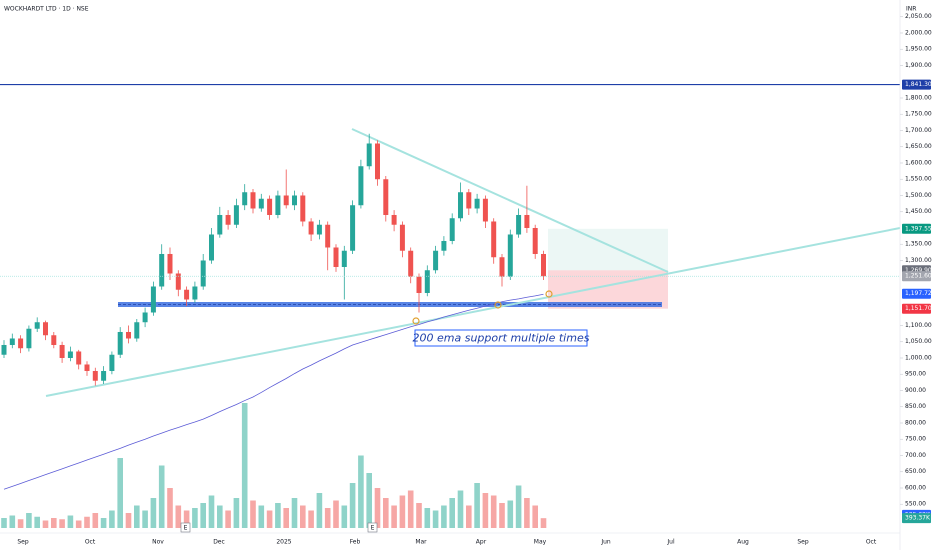  I want to click on x-tick-label: Aug, so click(743, 542).